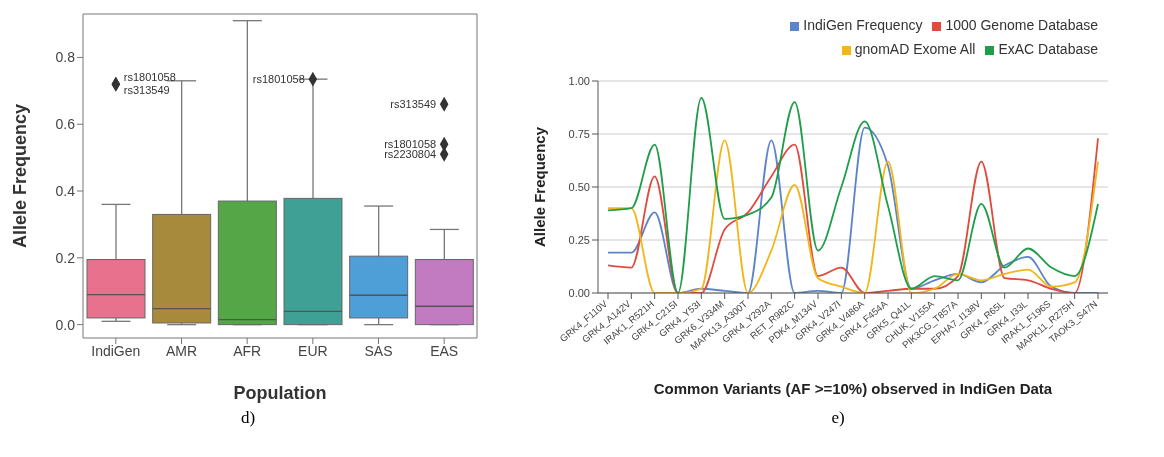 This screenshot has width=1164, height=457. Describe the element at coordinates (444, 350) in the screenshot. I see `x-tick-label: EAS` at that location.